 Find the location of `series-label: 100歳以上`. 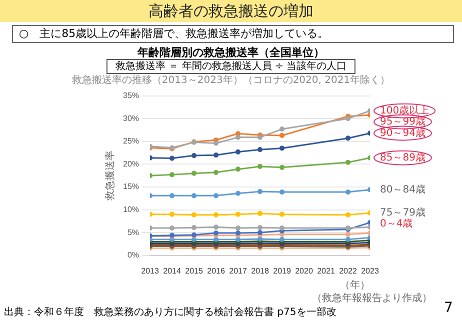

series-label: 100歳以上 is located at coordinates (405, 110).